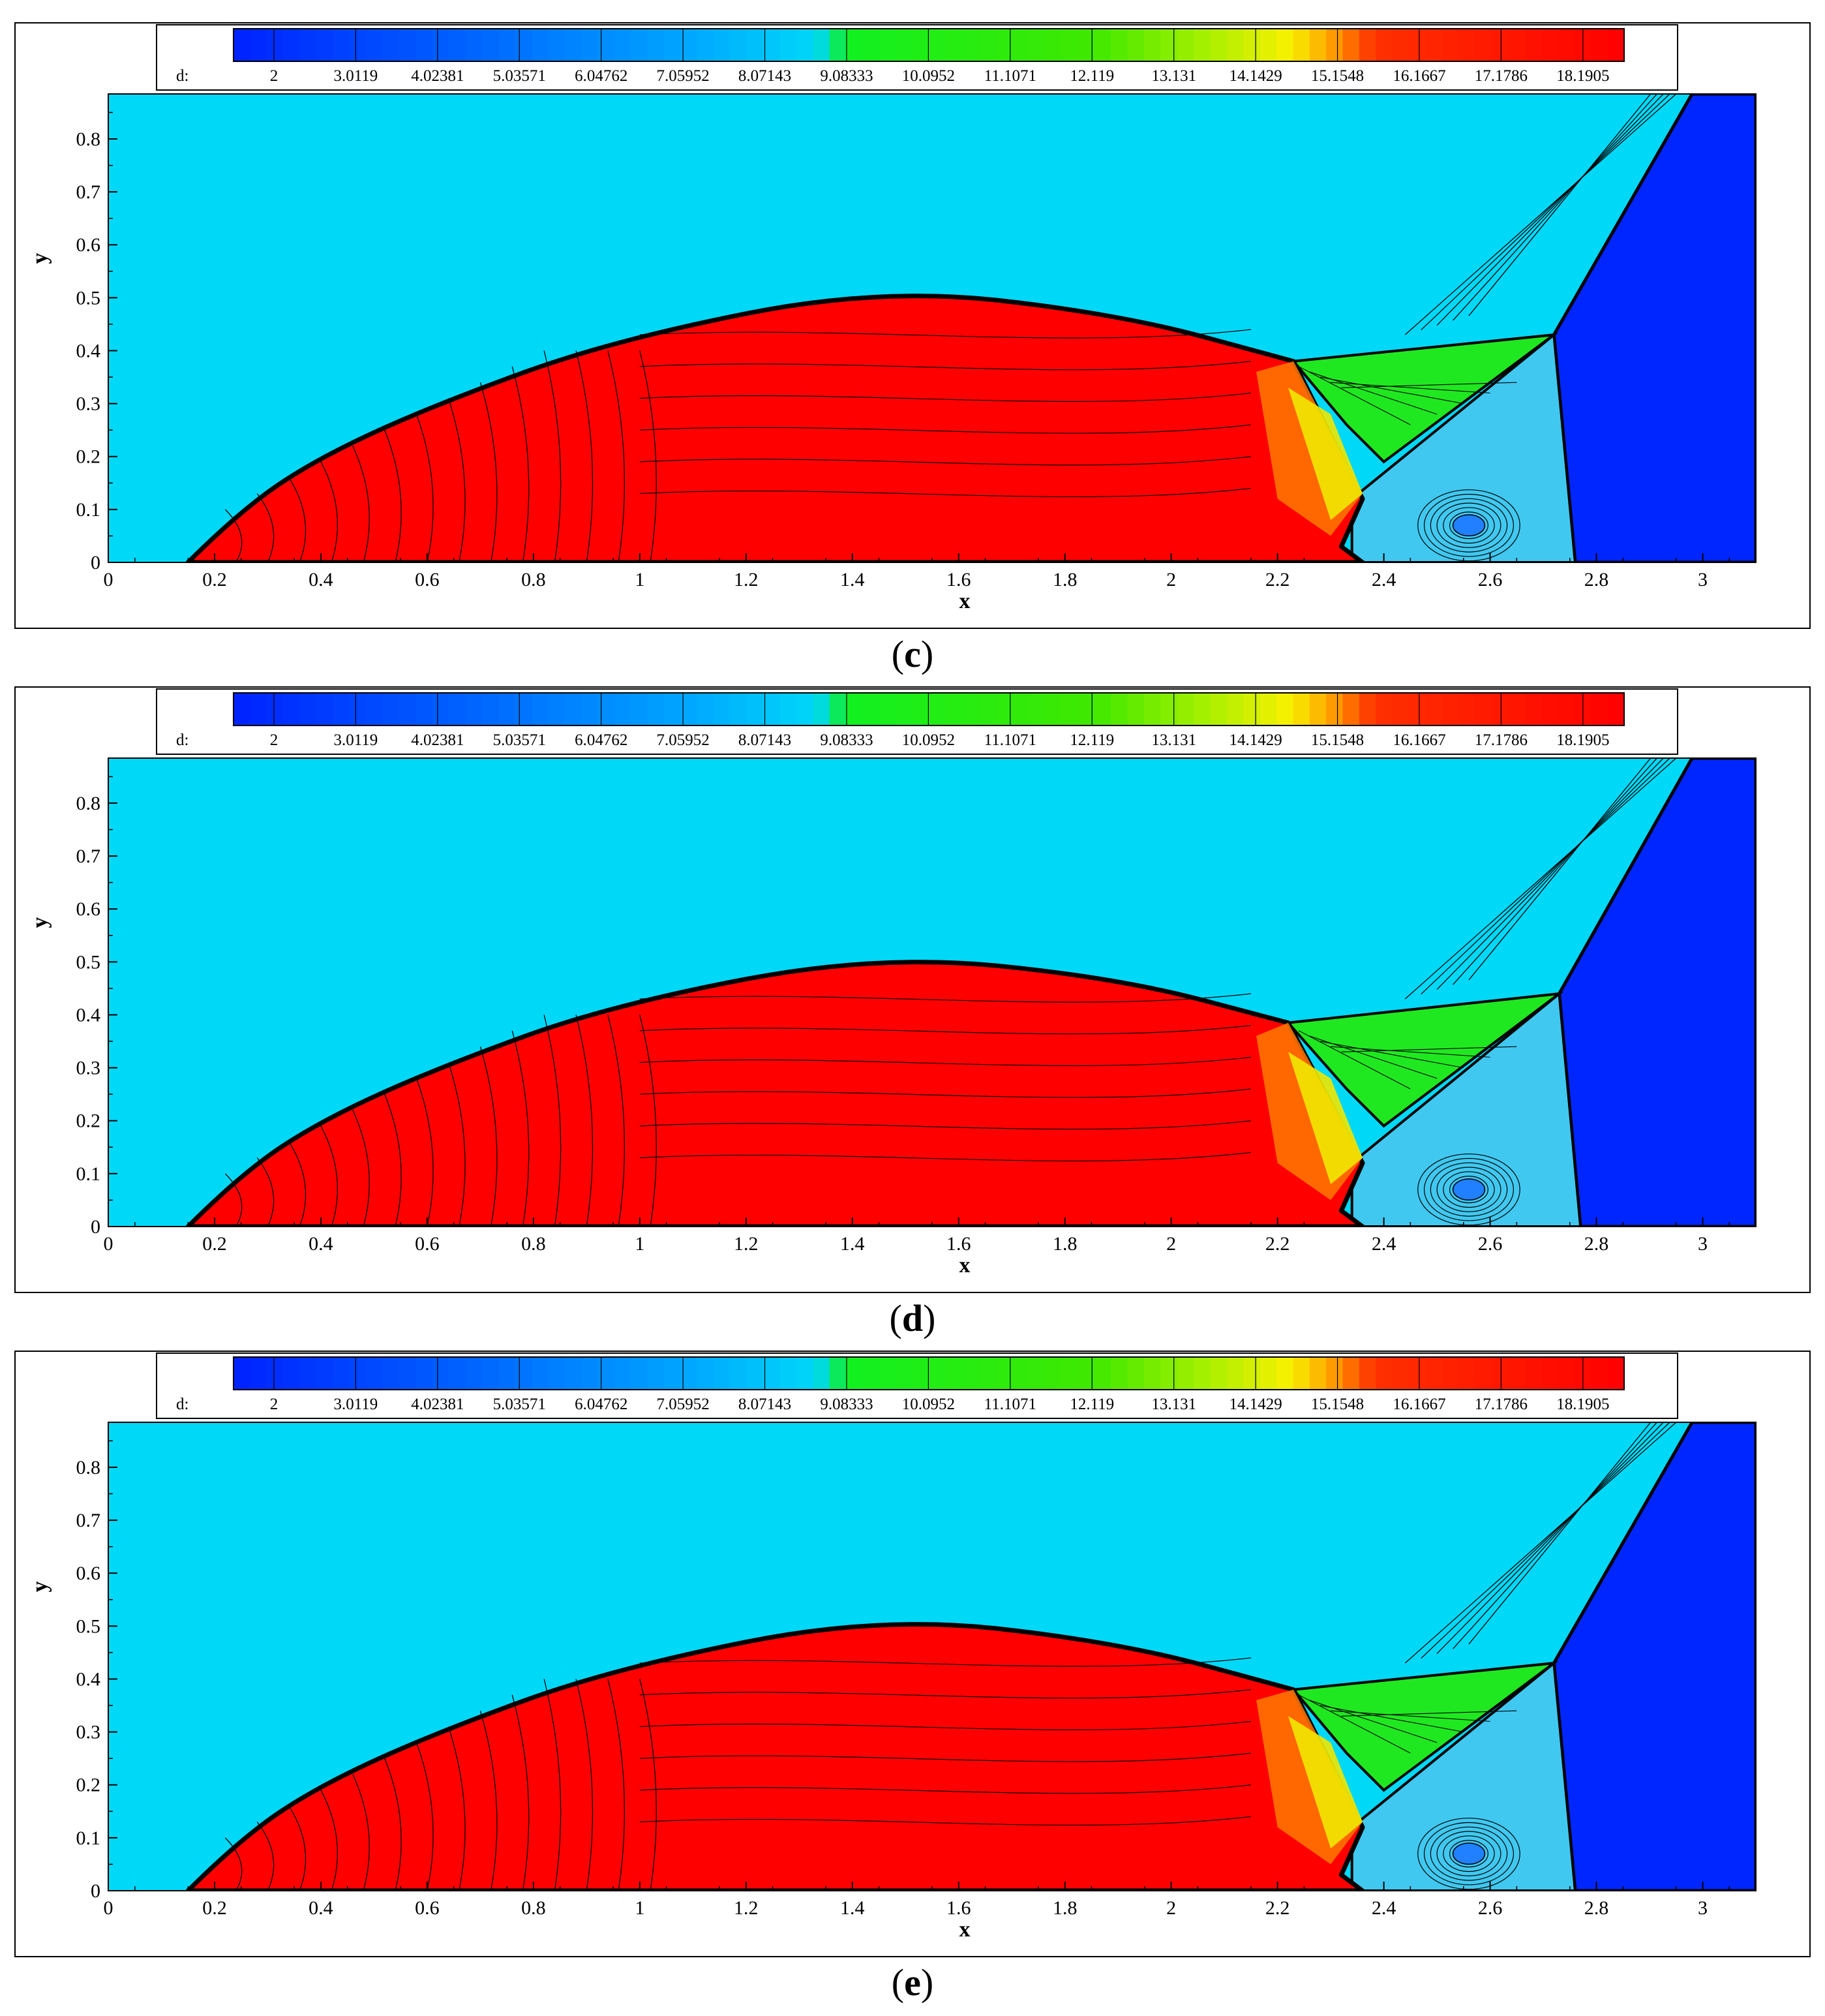 This screenshot has width=1825, height=2016. What do you see at coordinates (88, 1679) in the screenshot?
I see `y-tick-label: 0.4` at bounding box center [88, 1679].